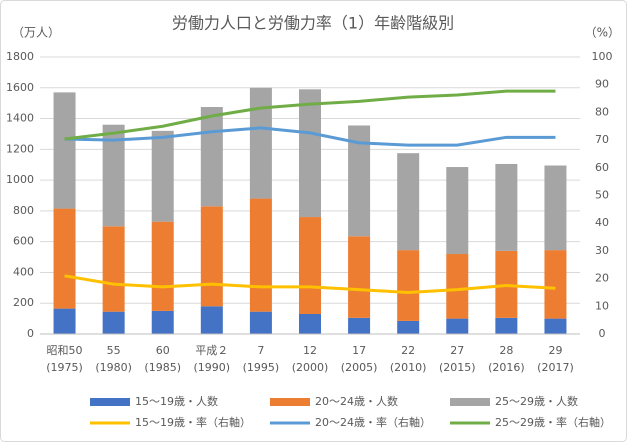 This screenshot has height=442, width=627. Describe the element at coordinates (602, 333) in the screenshot. I see `y2-tick-label: 0` at that location.